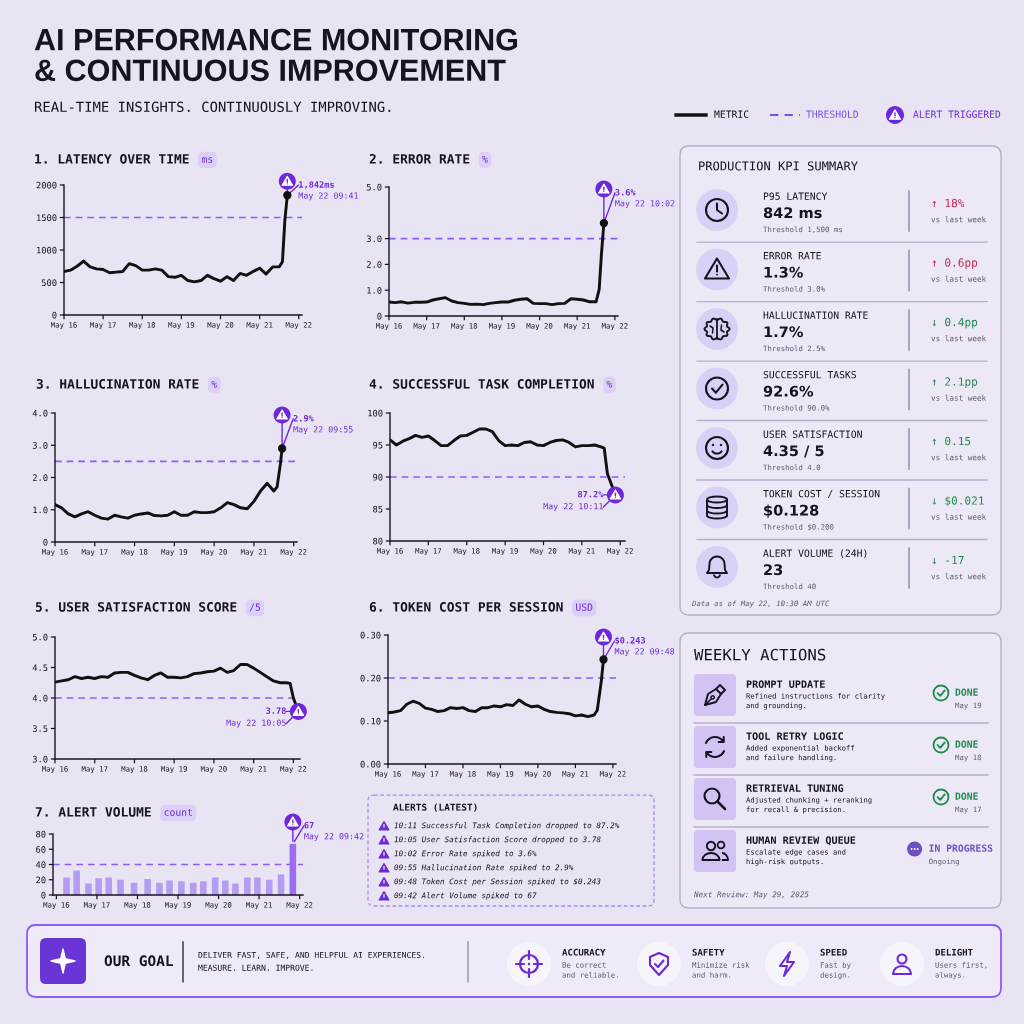  What do you see at coordinates (370, 721) in the screenshot?
I see `y-tick-label: 0.10` at bounding box center [370, 721].